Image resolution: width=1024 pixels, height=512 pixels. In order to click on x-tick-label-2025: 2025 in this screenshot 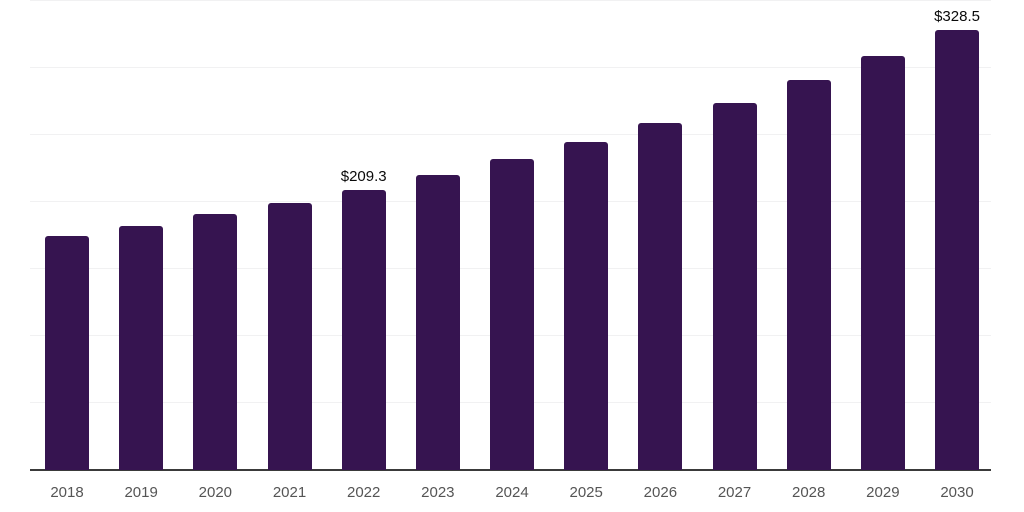, I will do `click(586, 492)`.